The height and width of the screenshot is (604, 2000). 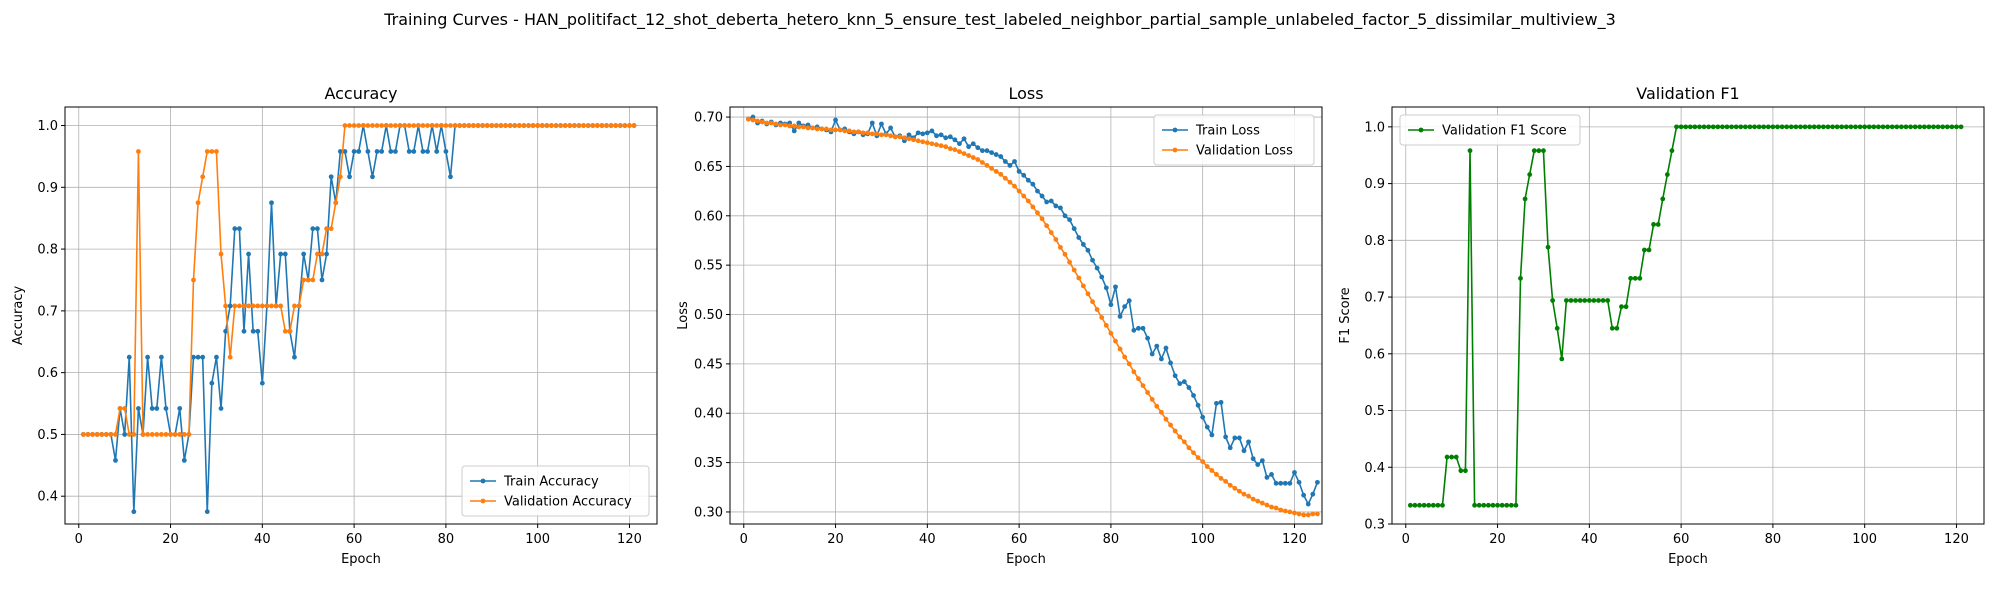 What do you see at coordinates (1374, 184) in the screenshot?
I see `y-tick-label: 0.9` at bounding box center [1374, 184].